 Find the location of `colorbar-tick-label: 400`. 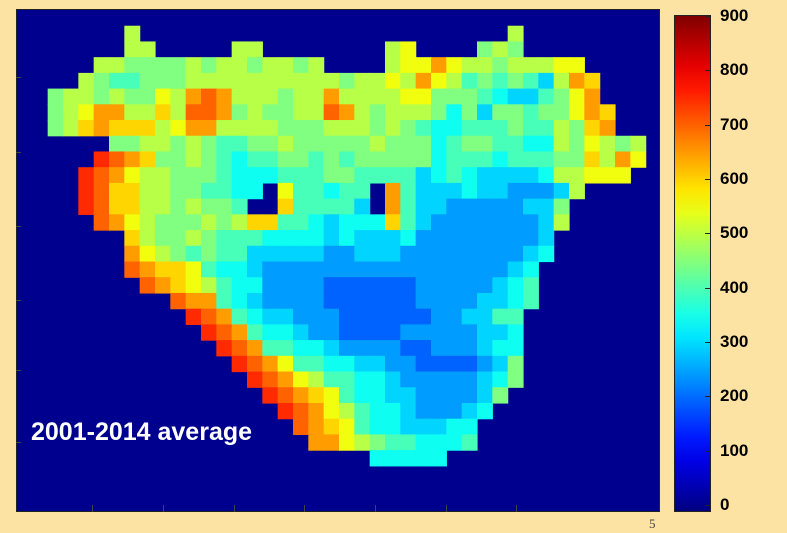

colorbar-tick-label: 400 is located at coordinates (734, 287).